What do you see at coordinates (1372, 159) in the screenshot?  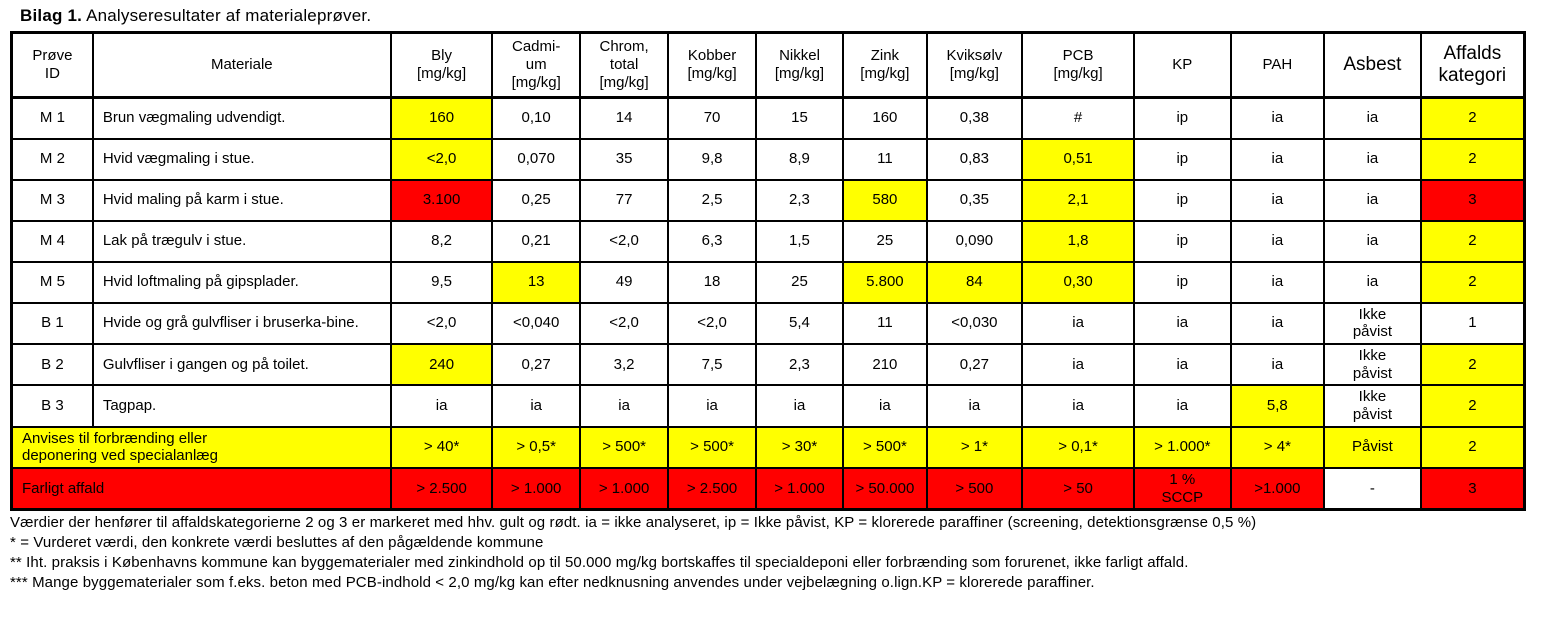 I see `value-cell-asbest: ia` at bounding box center [1372, 159].